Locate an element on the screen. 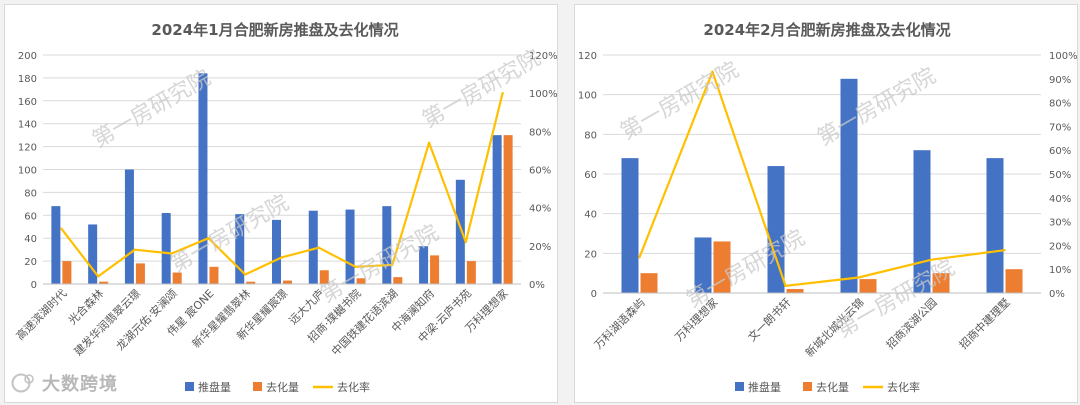  category-label: 招商中建理墅 is located at coordinates (984, 323).